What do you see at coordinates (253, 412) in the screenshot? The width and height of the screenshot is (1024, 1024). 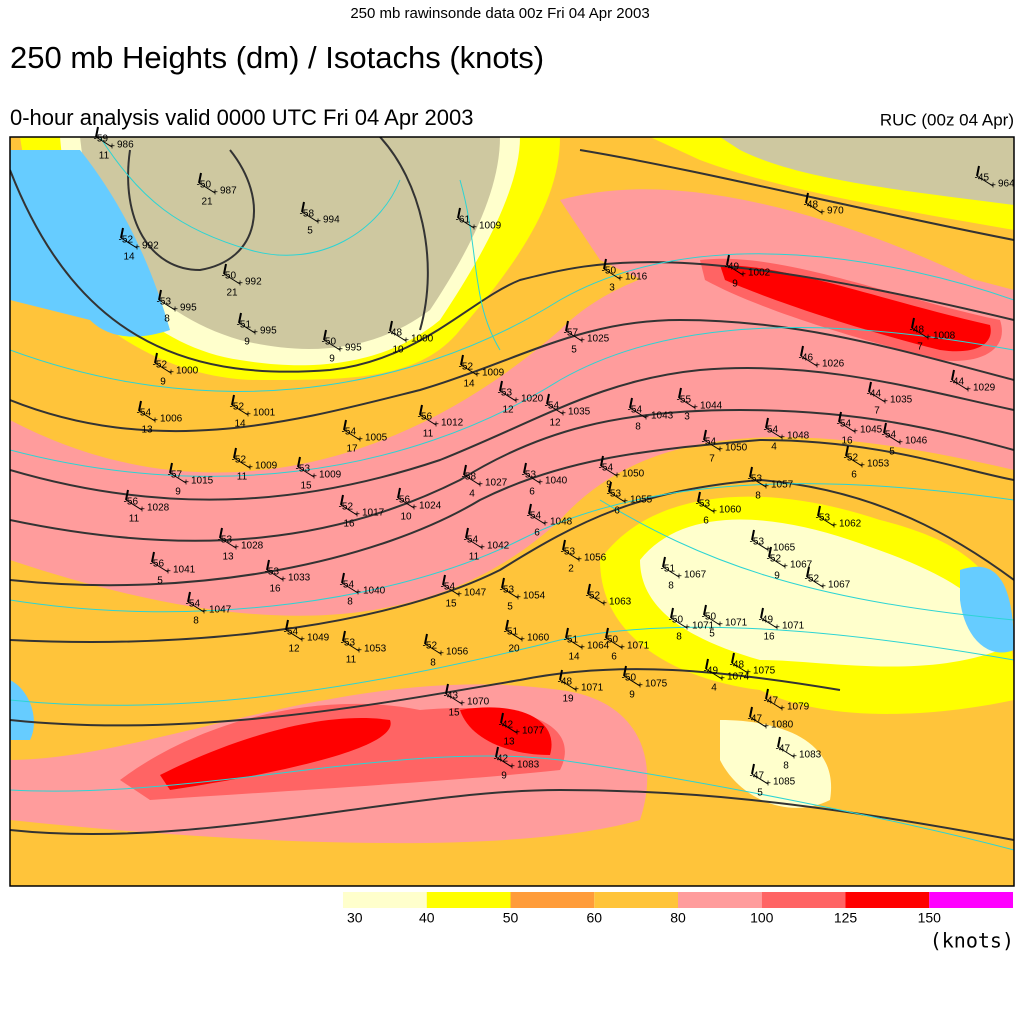 I see `station: +-52 1001 14` at bounding box center [253, 412].